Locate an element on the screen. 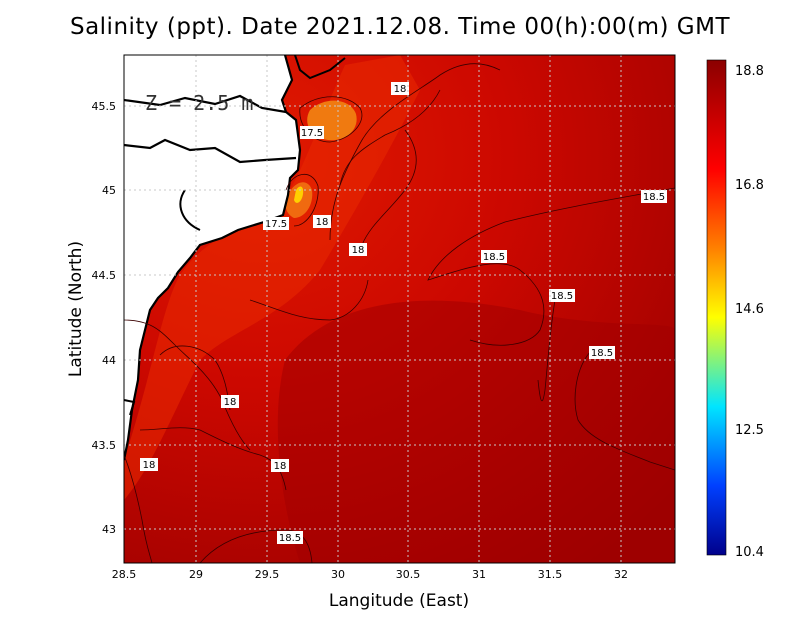 The image size is (800, 618). x-axis-label: Langitude (East) is located at coordinates (399, 601).